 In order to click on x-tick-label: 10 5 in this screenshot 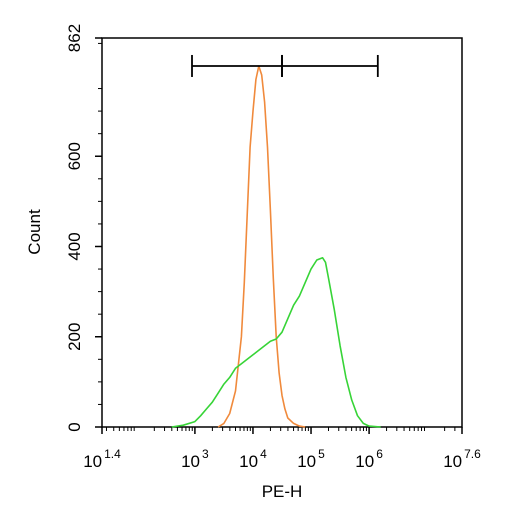, I will do `click(311, 459)`.